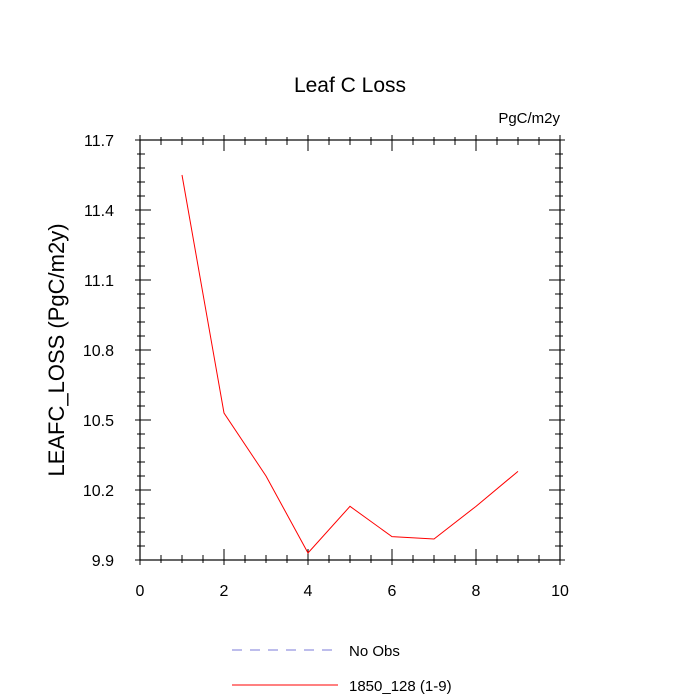 The width and height of the screenshot is (700, 700). I want to click on legend-label: 1850_128 (1-9), so click(400, 686).